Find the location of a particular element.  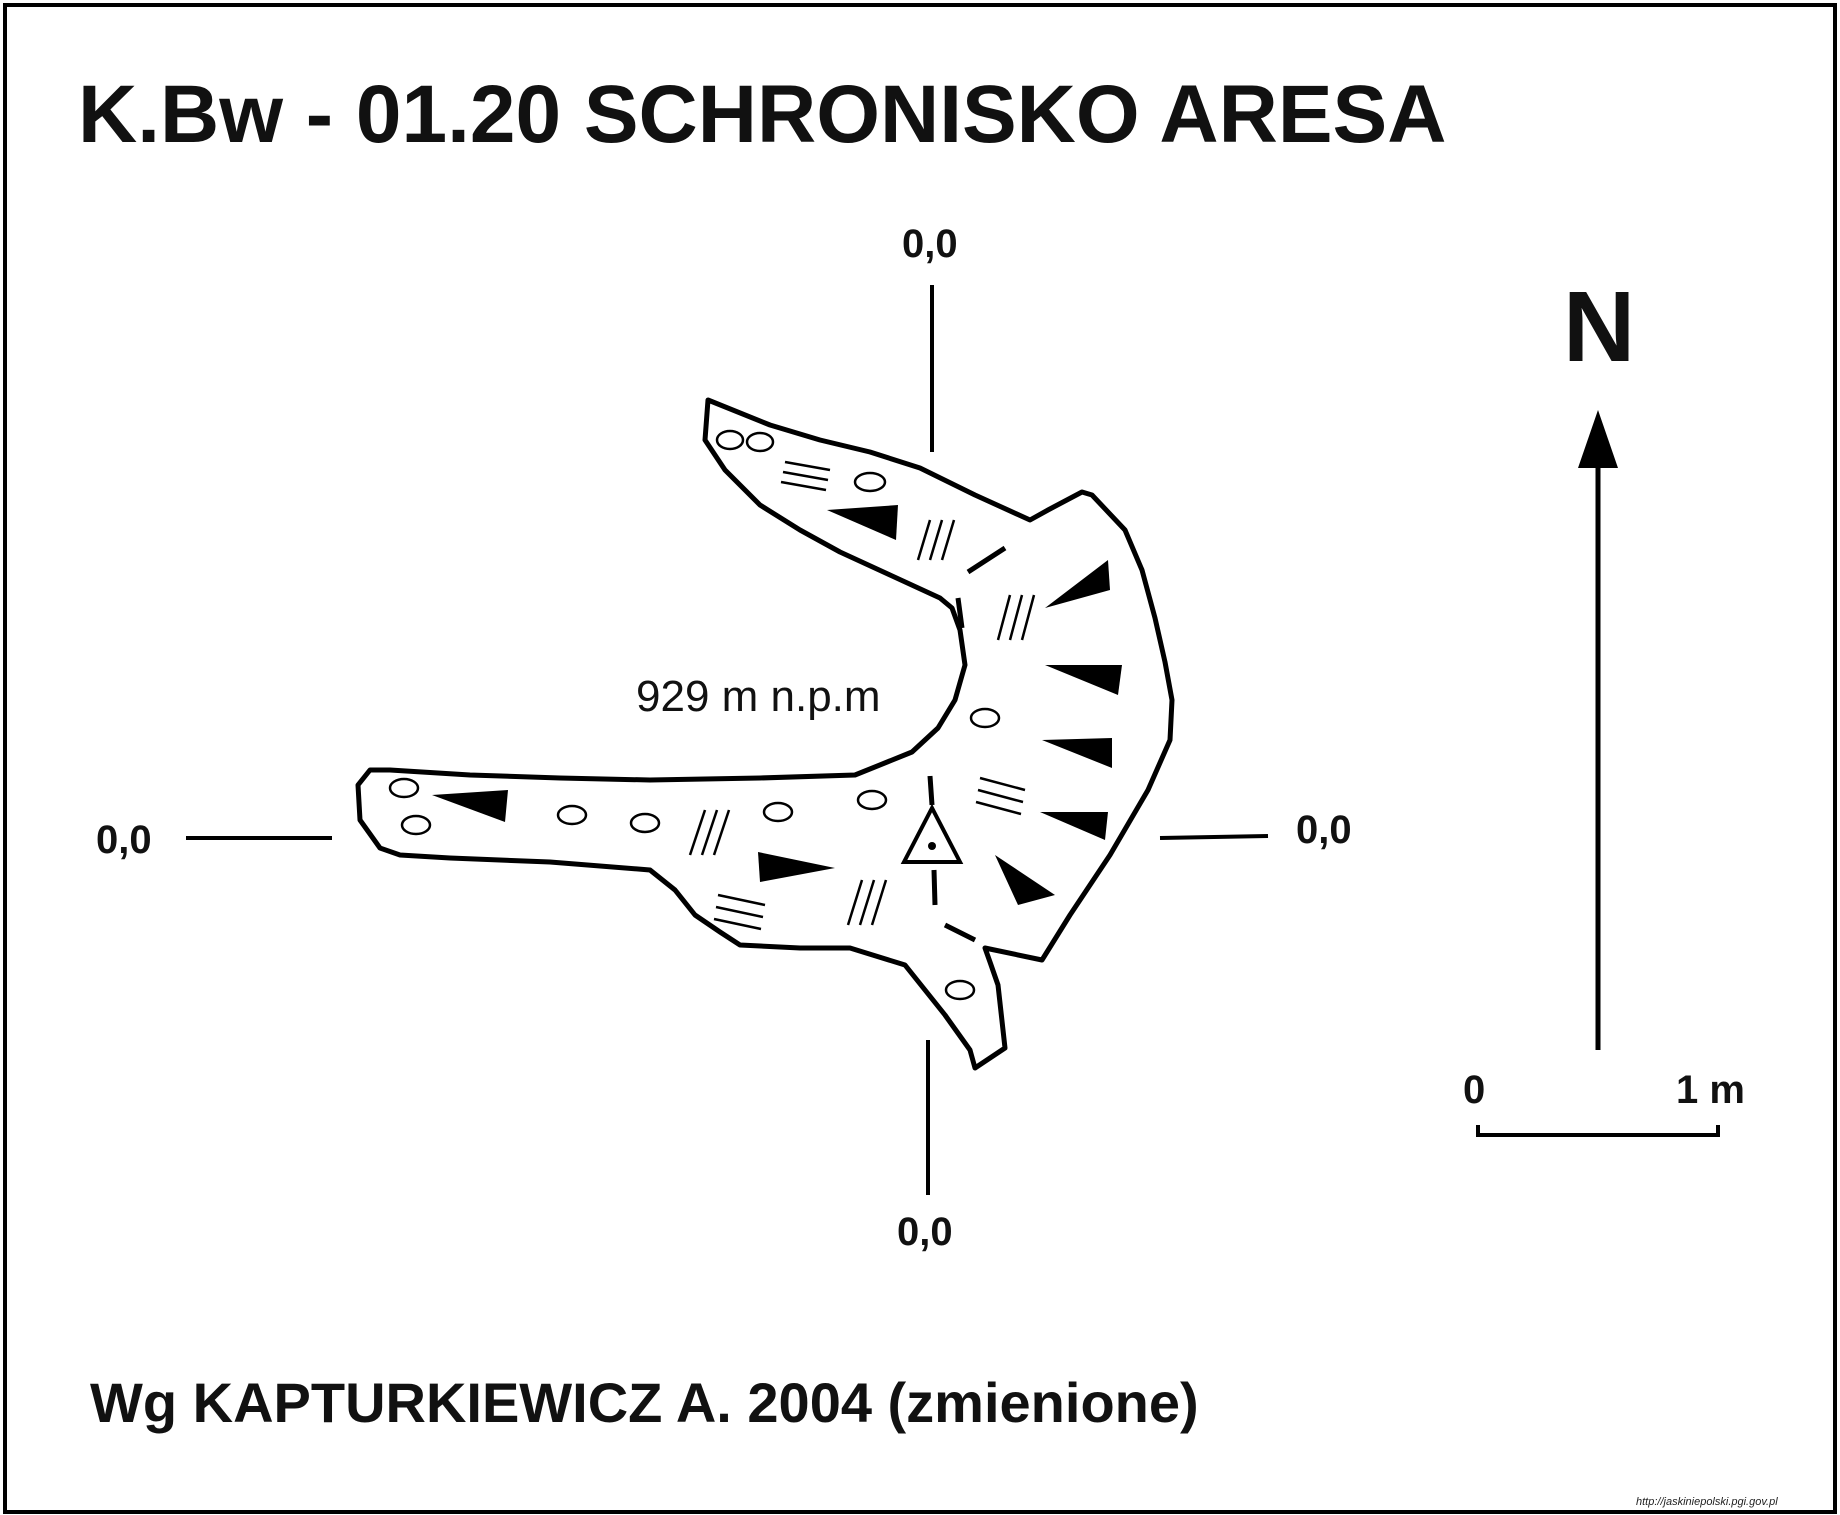

section-label-bottom: 0,0 is located at coordinates (925, 1232).